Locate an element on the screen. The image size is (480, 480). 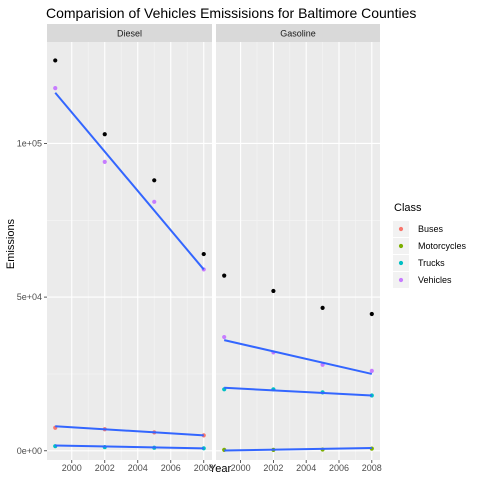
y-axis-title: Emissions is located at coordinates (11, 243).